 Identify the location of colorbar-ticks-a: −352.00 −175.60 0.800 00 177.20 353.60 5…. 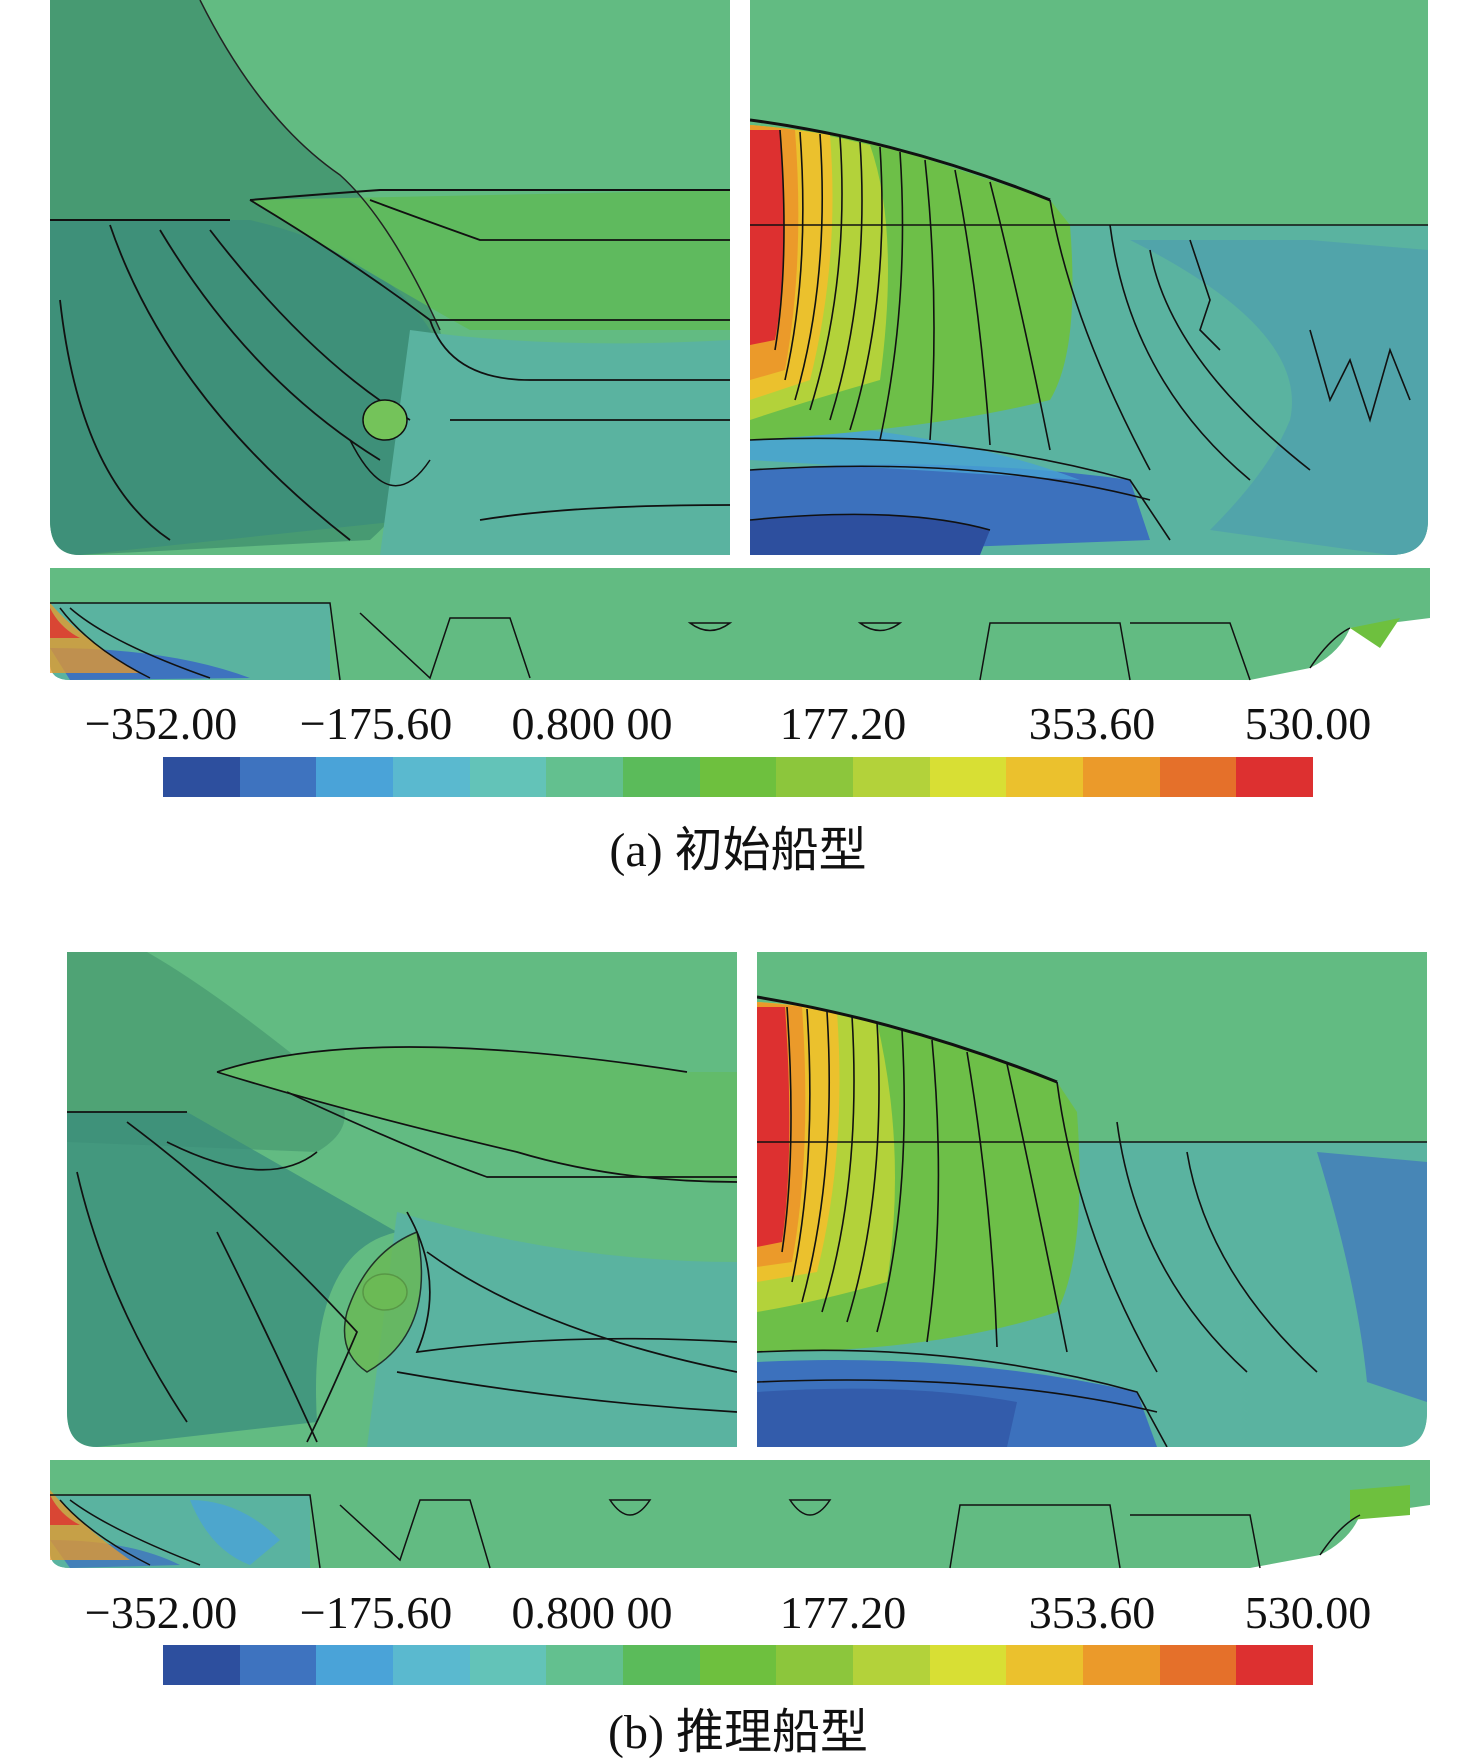
(738, 727).